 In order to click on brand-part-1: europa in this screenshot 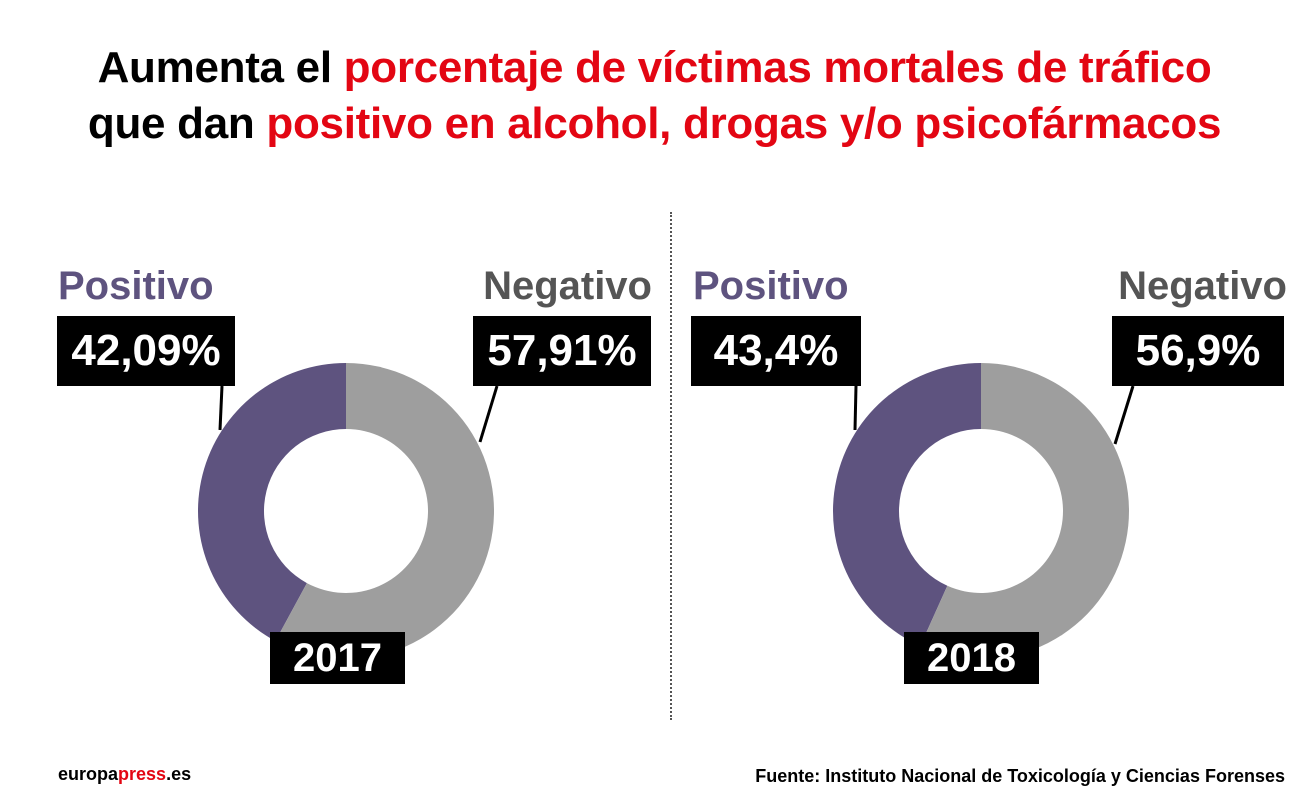, I will do `click(88, 774)`.